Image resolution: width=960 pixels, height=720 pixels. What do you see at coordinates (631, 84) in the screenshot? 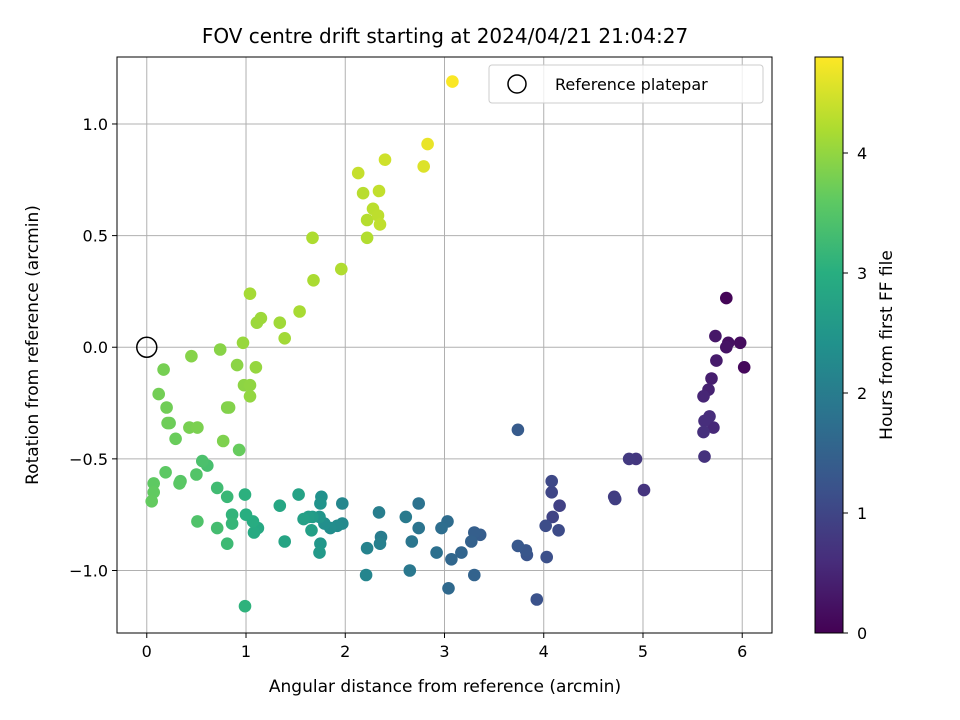
I see `legend-entry-reference: Reference platepar` at bounding box center [631, 84].